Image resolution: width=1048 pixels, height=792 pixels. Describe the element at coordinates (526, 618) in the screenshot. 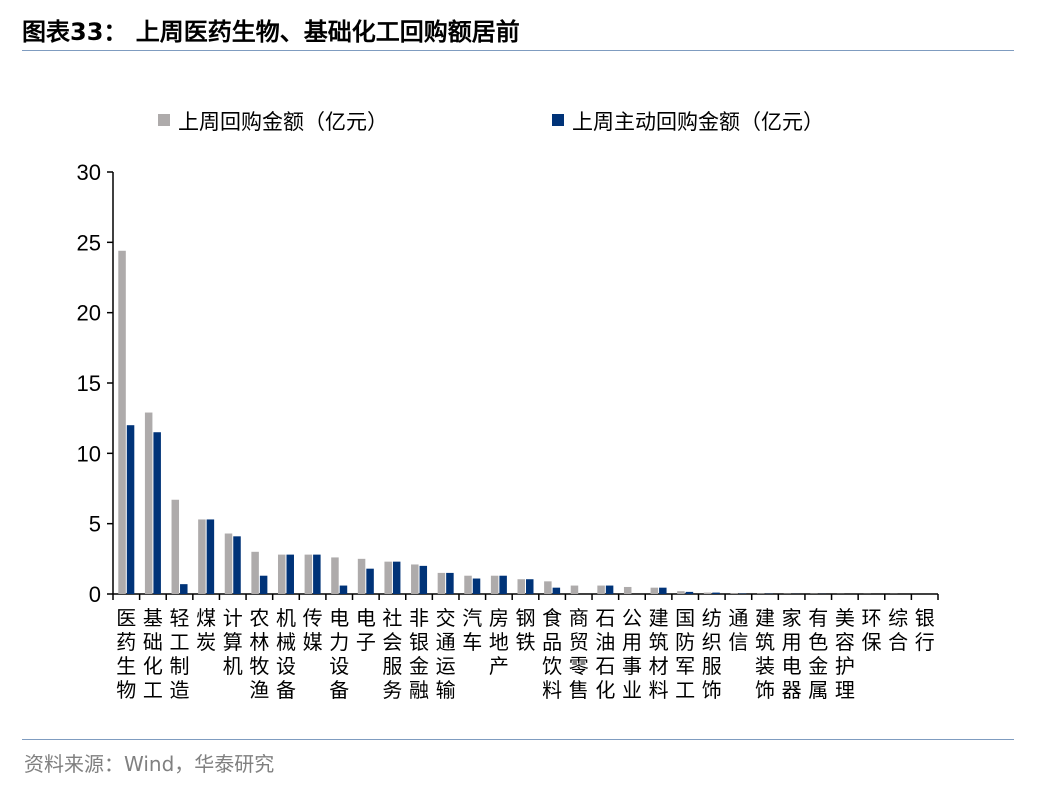

I see `x-tick-label: 钢` at that location.